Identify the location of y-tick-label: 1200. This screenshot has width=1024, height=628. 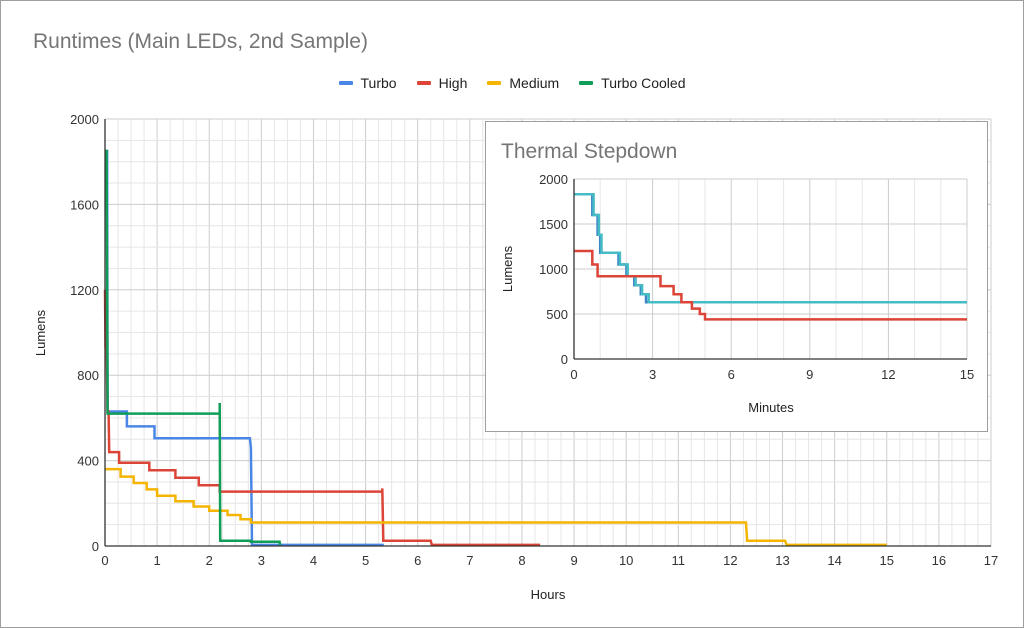
(84, 290).